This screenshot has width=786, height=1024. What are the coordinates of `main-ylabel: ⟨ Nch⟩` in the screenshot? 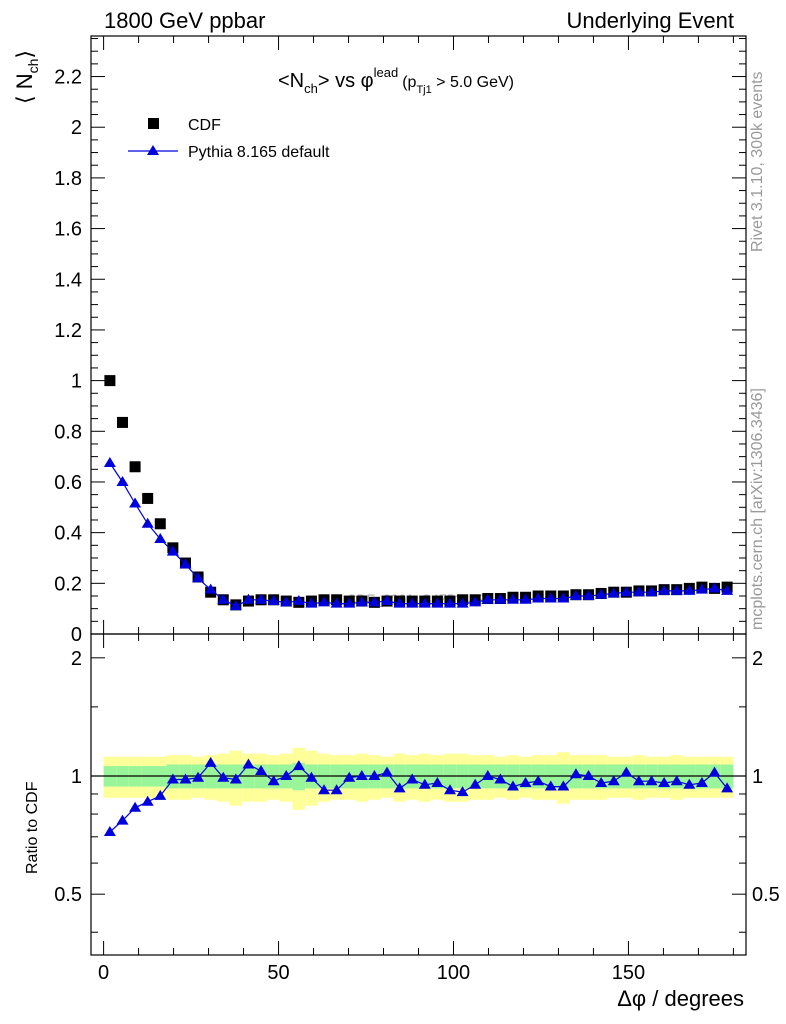 It's located at (26, 77).